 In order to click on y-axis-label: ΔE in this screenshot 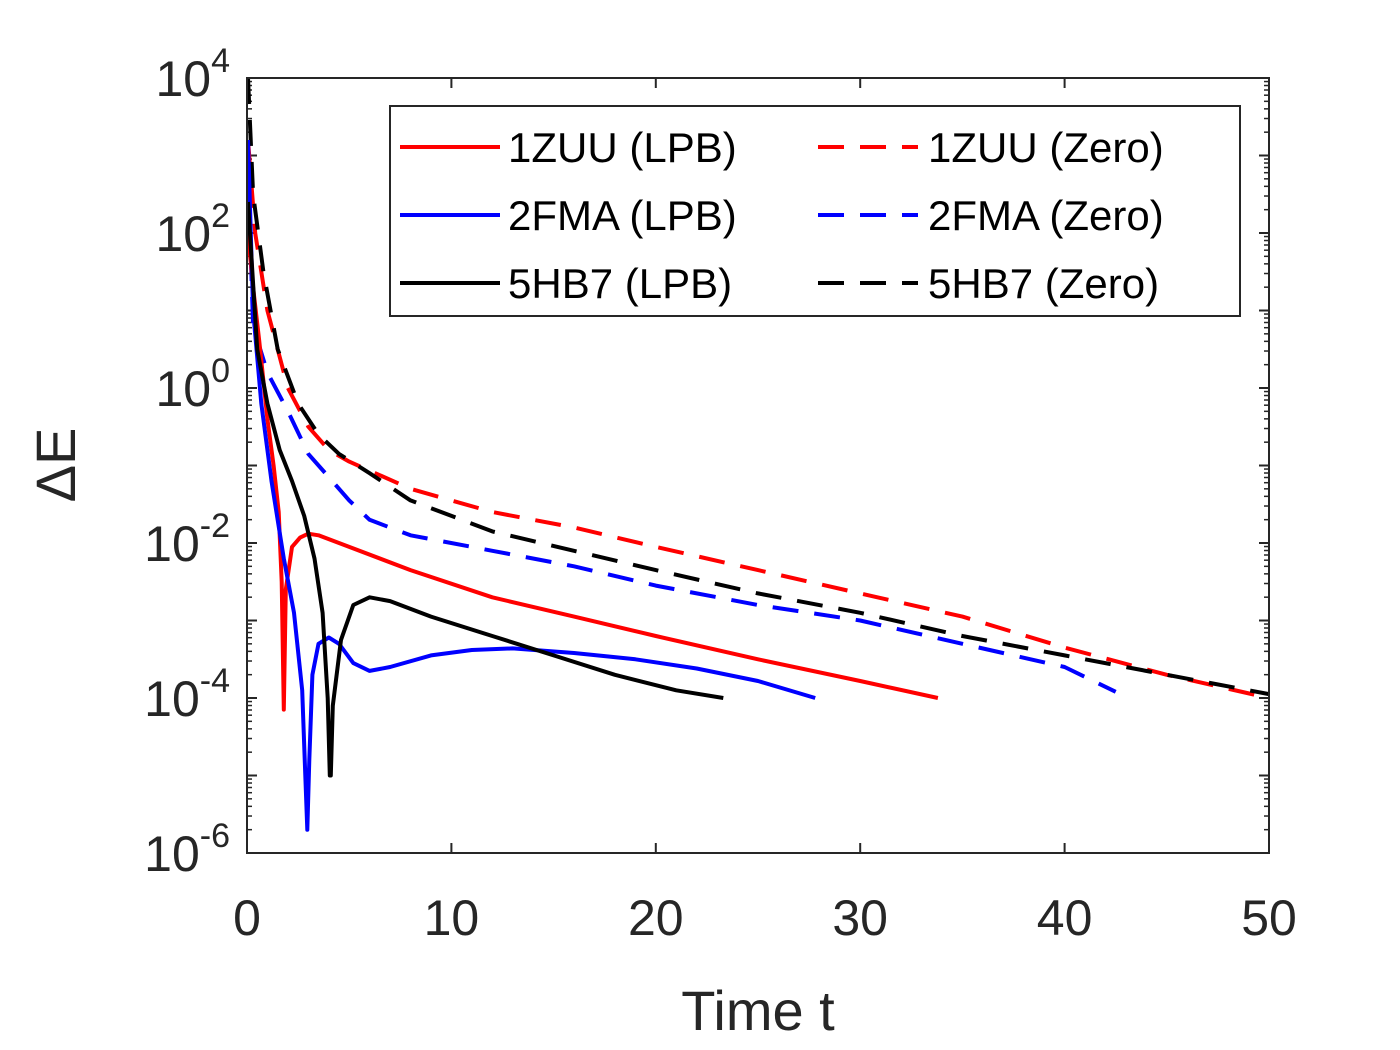, I will do `click(55, 465)`.